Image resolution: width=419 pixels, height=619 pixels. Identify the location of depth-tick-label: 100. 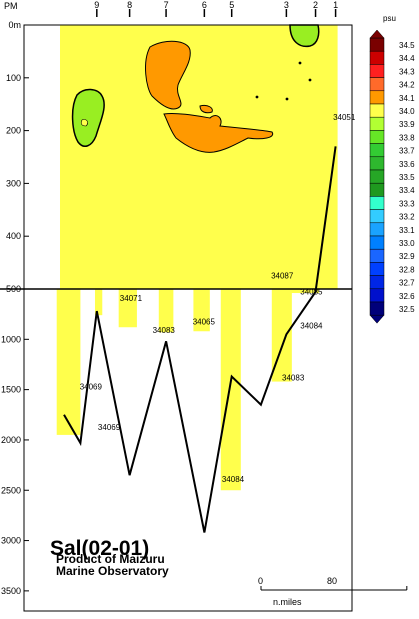
(13, 78).